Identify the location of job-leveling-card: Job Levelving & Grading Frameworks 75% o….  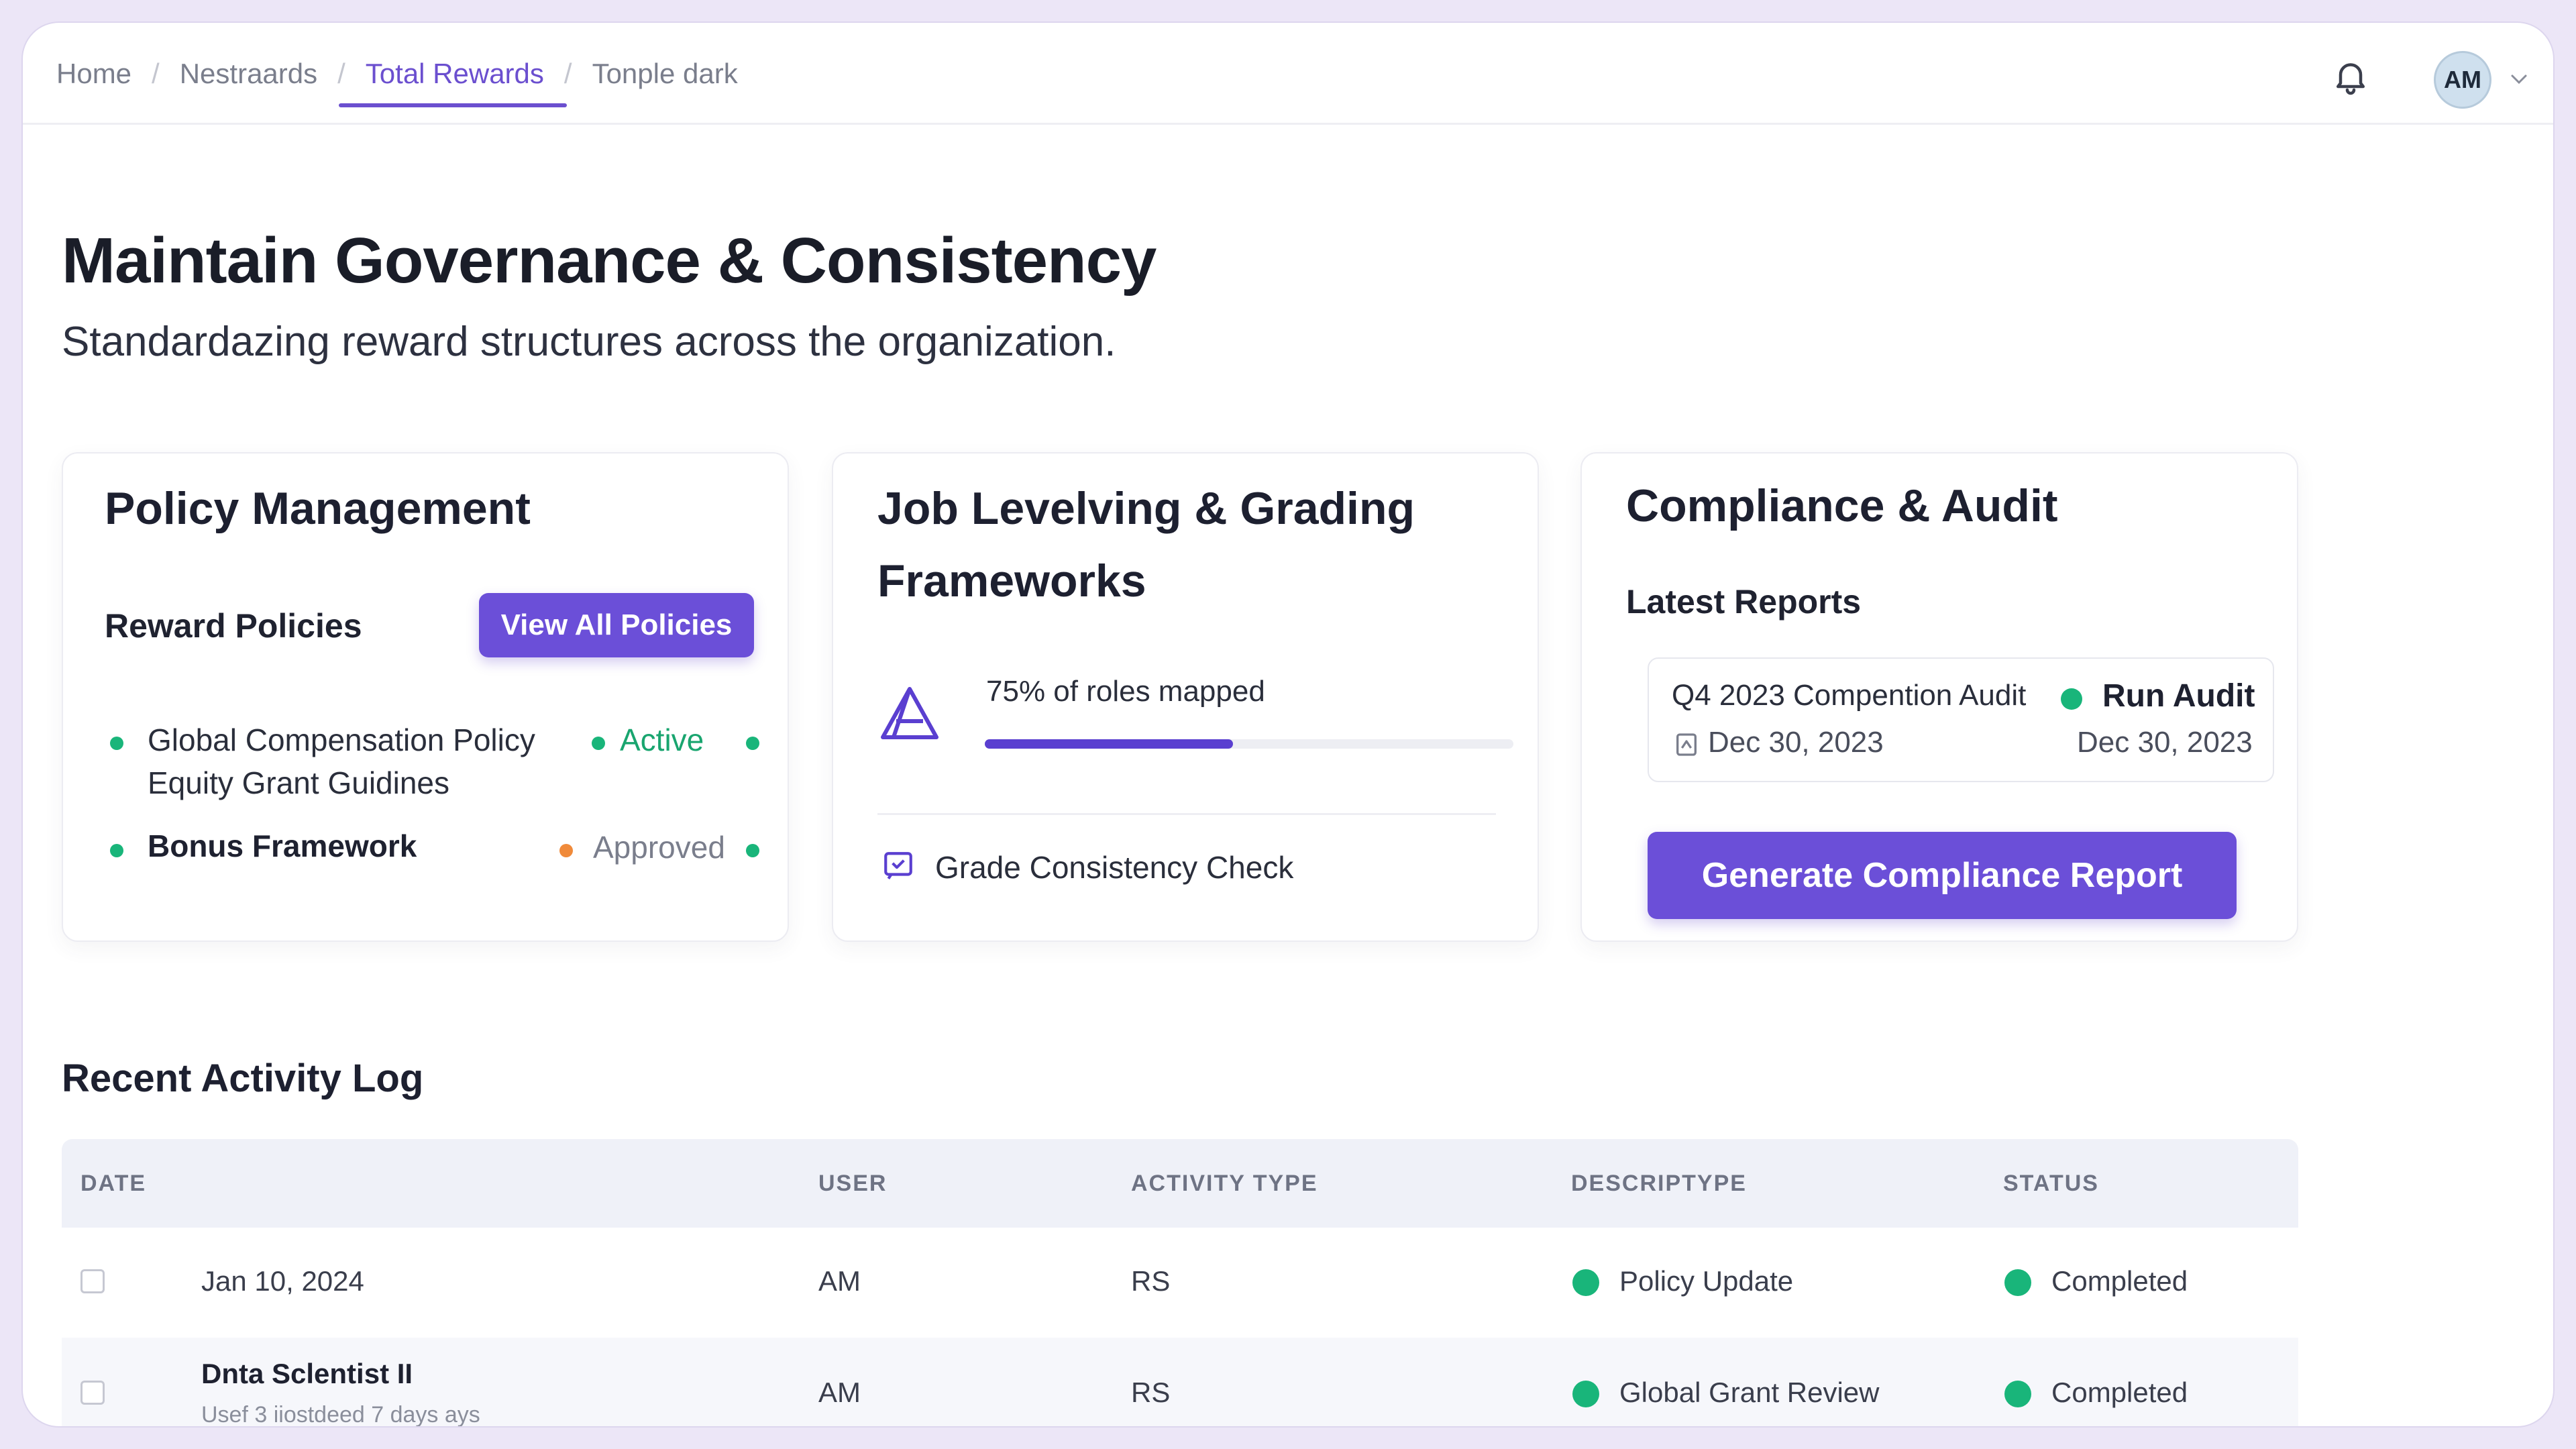
(1185, 697).